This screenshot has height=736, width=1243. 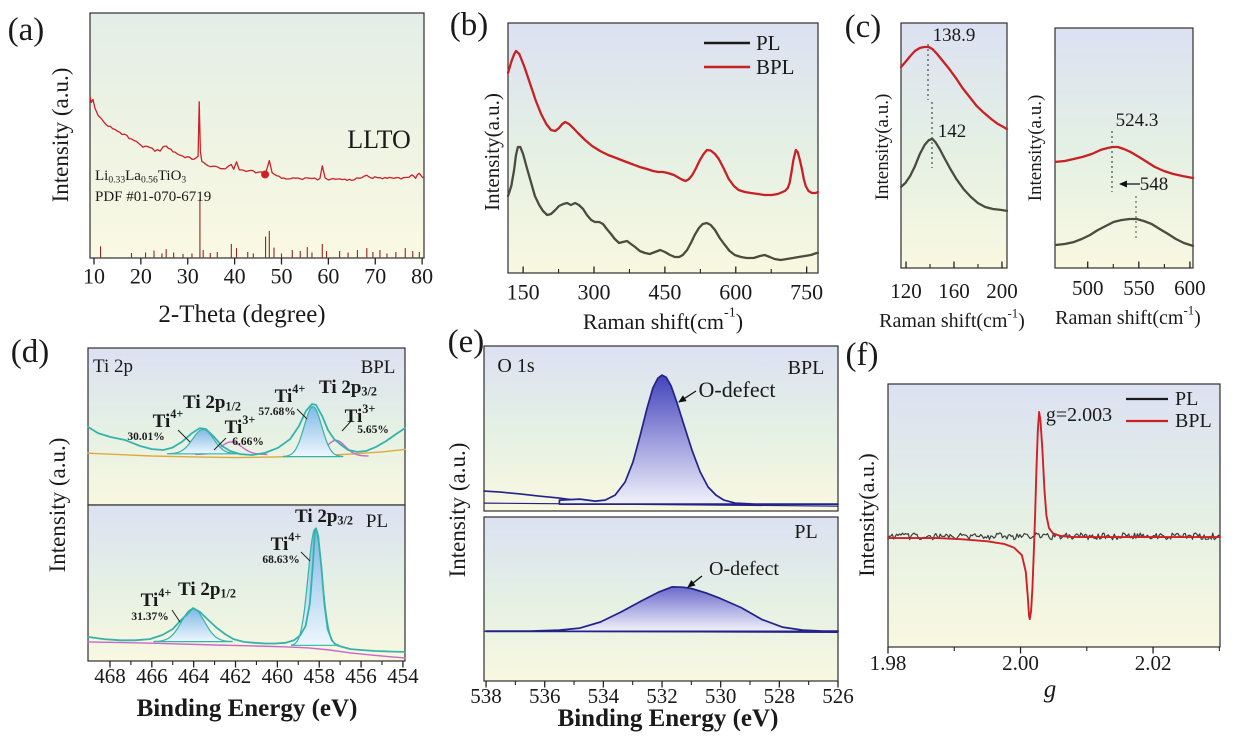 I want to click on x-tick-label: 160, so click(x=954, y=291).